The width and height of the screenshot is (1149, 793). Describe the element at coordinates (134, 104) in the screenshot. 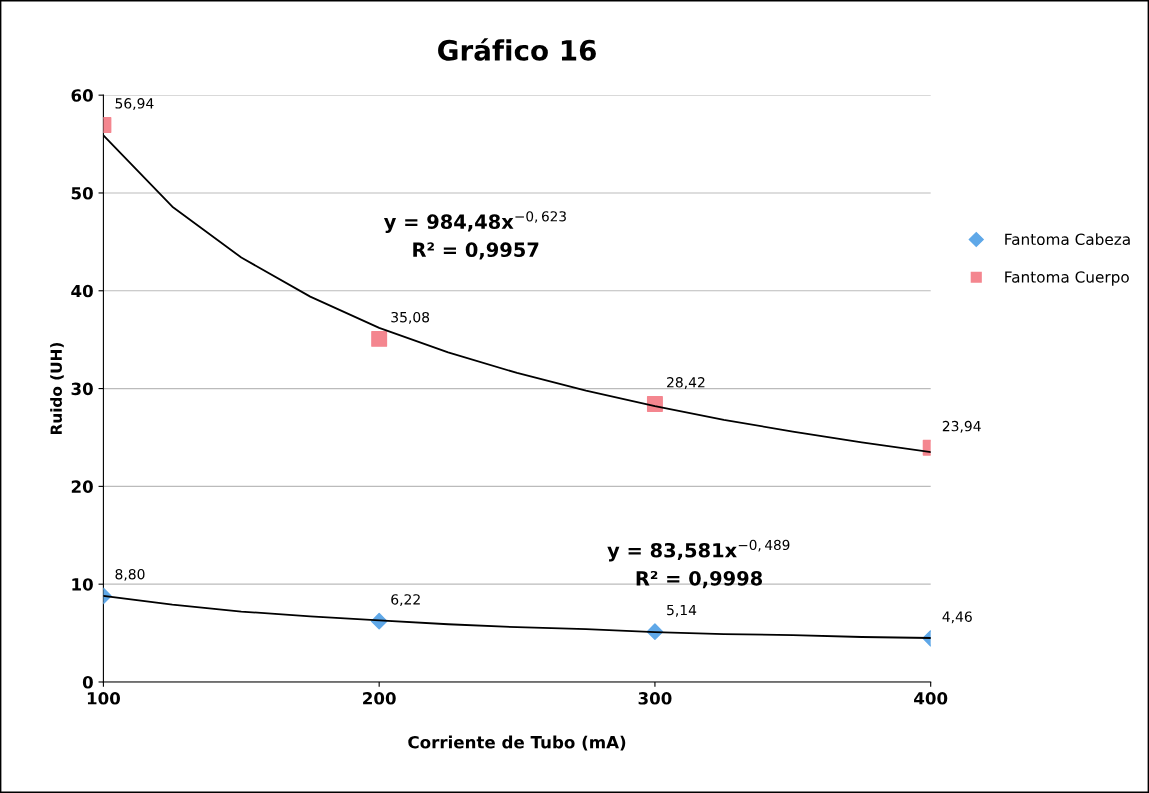

I see `data-label: 56,94` at that location.